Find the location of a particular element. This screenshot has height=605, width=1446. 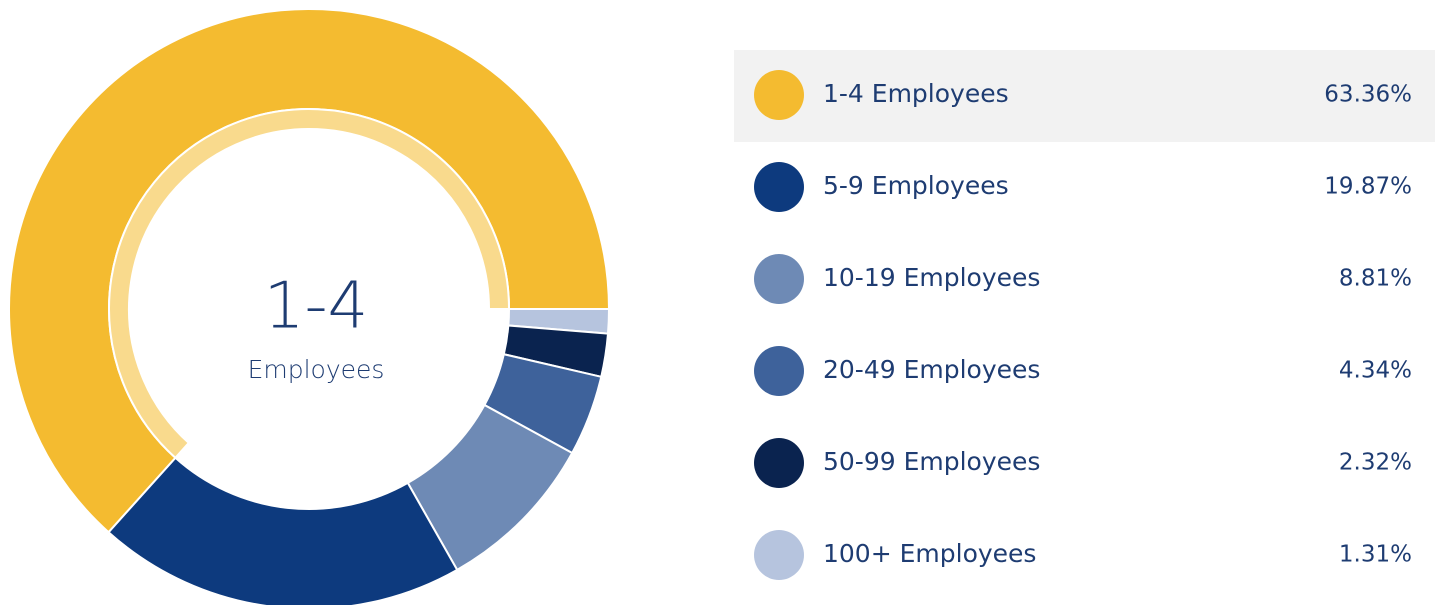

legend-row: 5-9 Employees 19.87% is located at coordinates (1083, 187).